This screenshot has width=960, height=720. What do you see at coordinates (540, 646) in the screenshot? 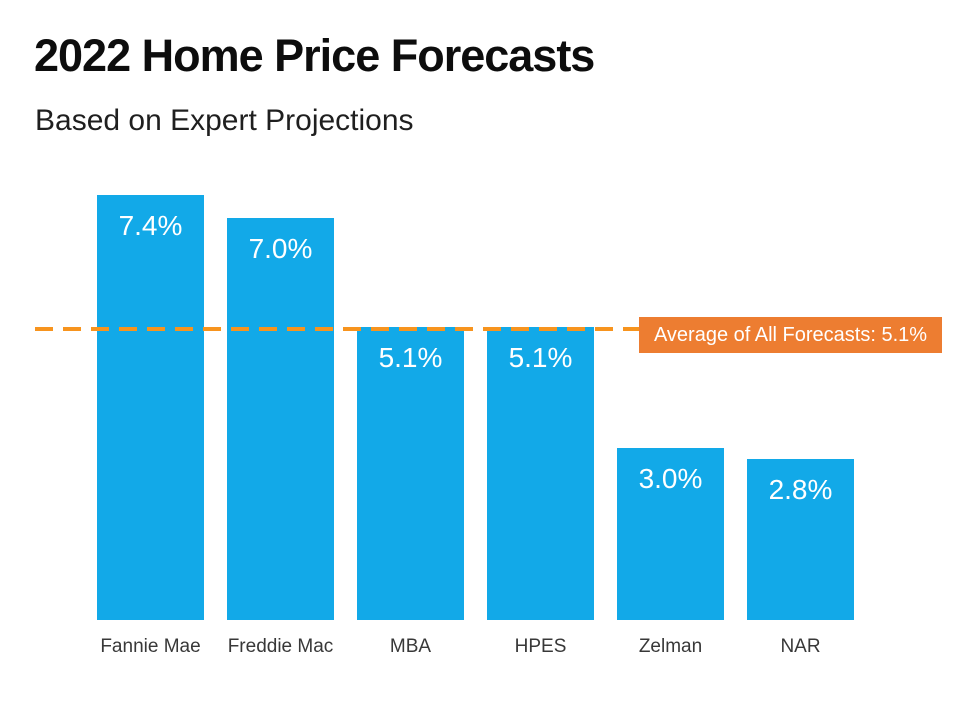
I see `bar-category-label: HPES` at bounding box center [540, 646].